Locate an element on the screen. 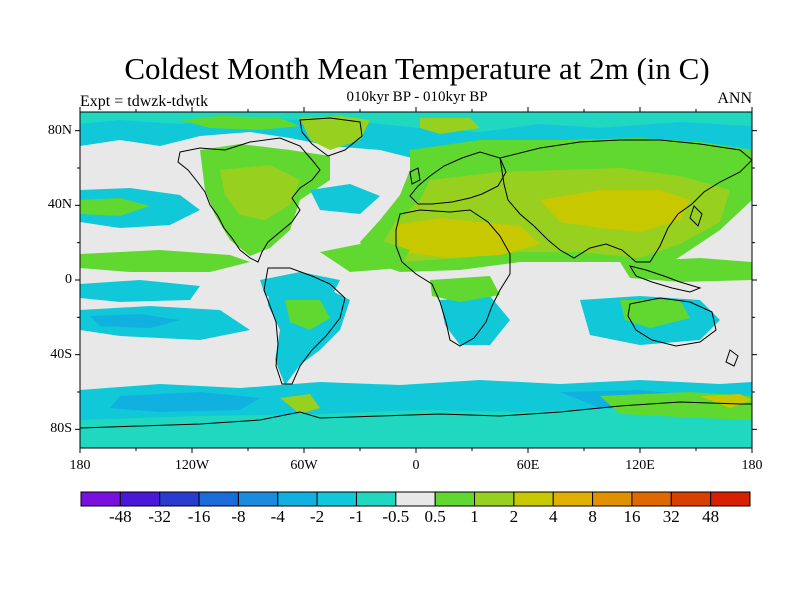 The width and height of the screenshot is (800, 600). colorbar-tick-label: 2 is located at coordinates (514, 516).